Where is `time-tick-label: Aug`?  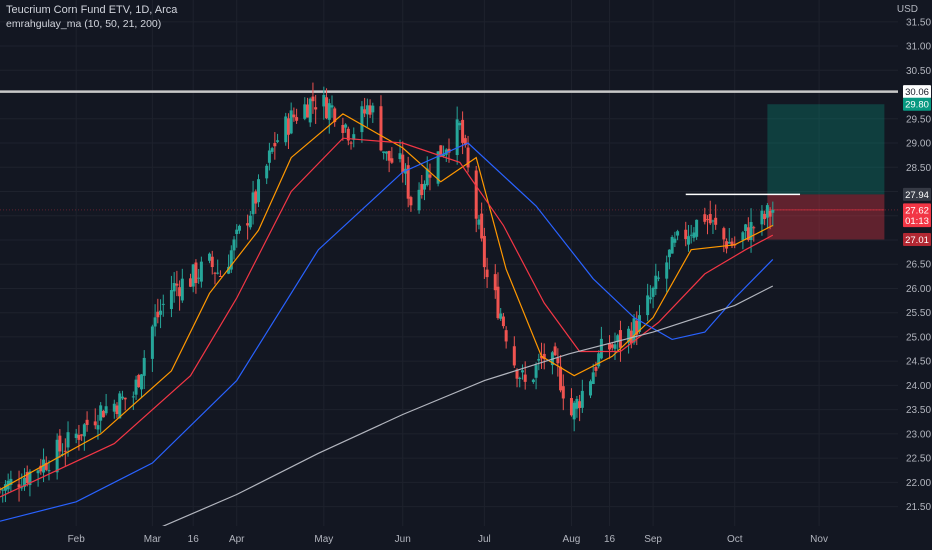 time-tick-label: Aug is located at coordinates (572, 539).